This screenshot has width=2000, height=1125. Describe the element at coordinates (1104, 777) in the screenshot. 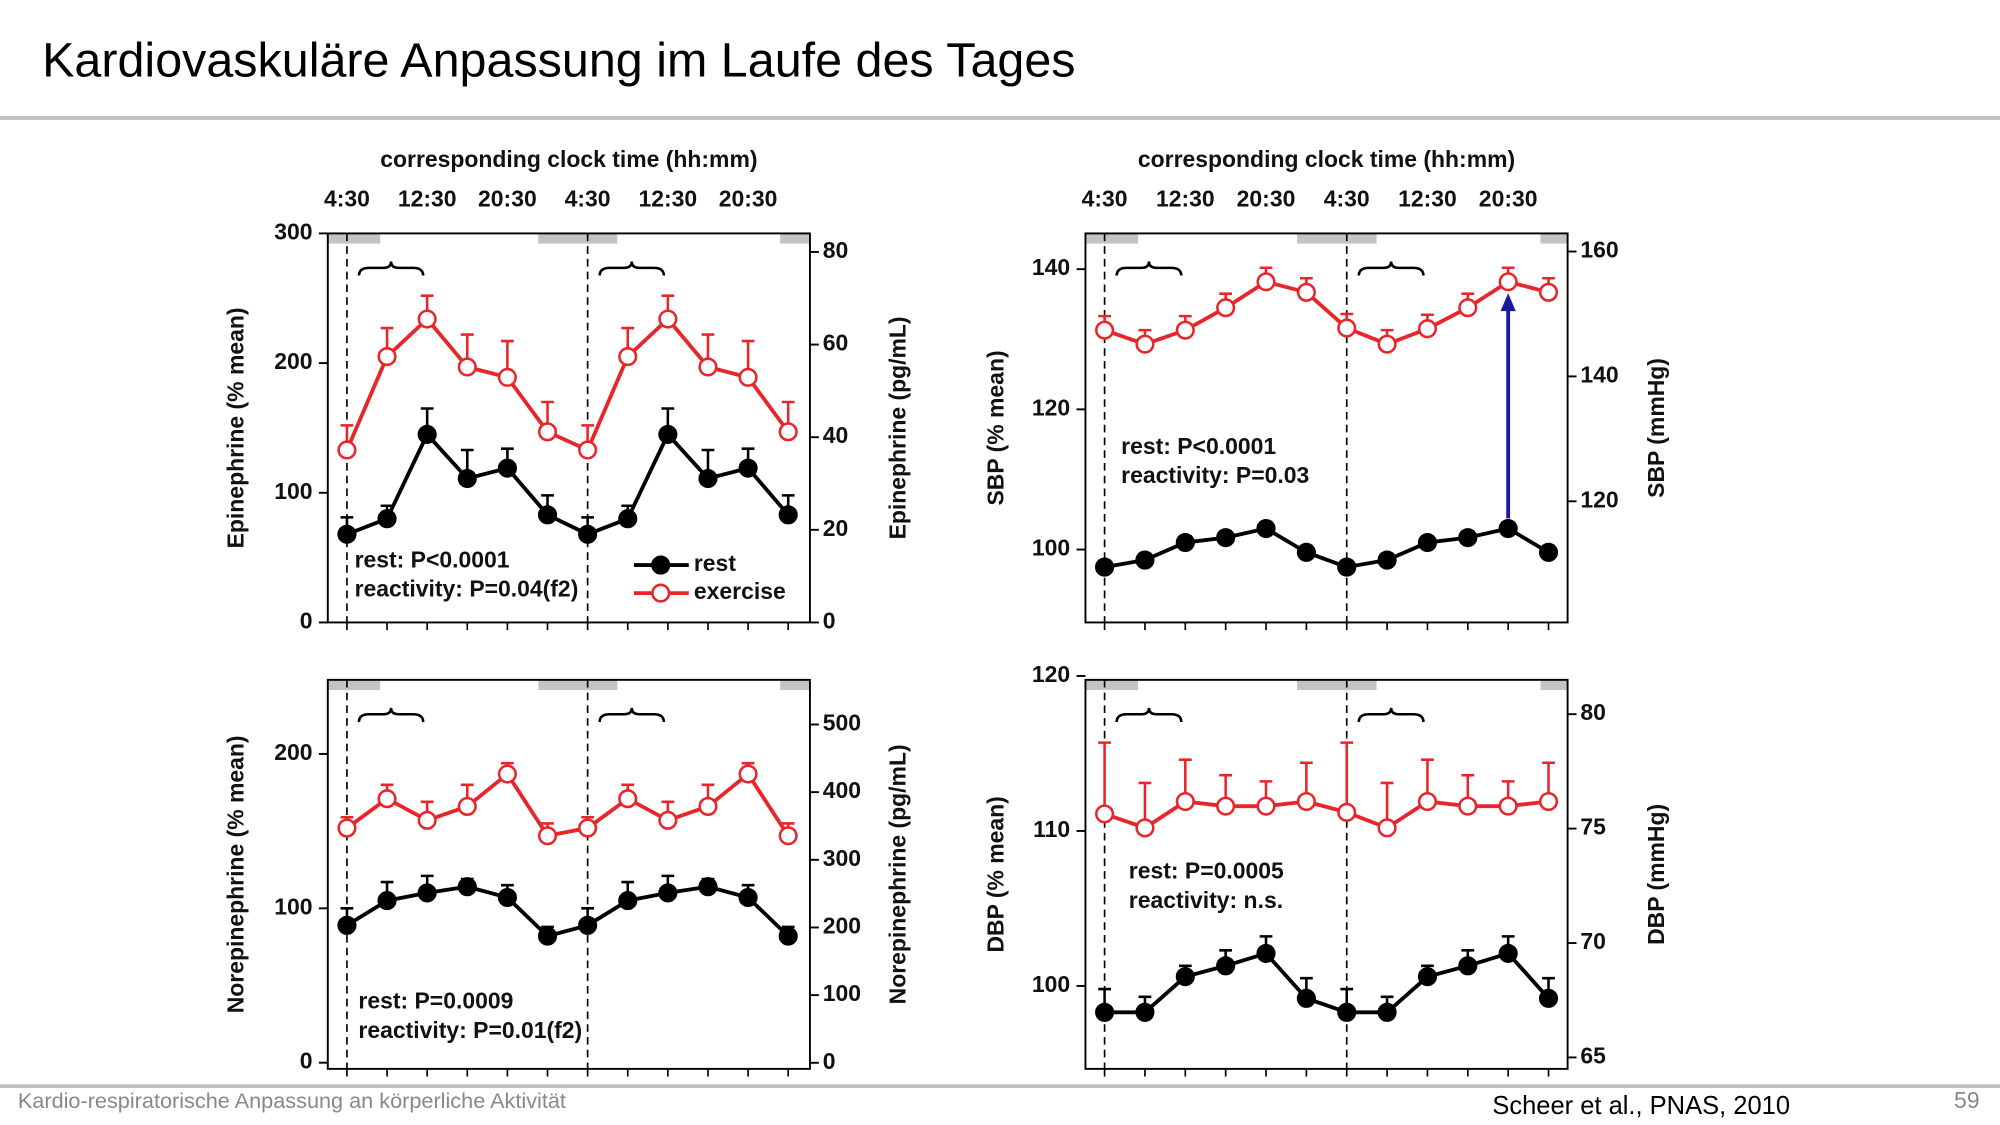

I see `error-bar` at that location.